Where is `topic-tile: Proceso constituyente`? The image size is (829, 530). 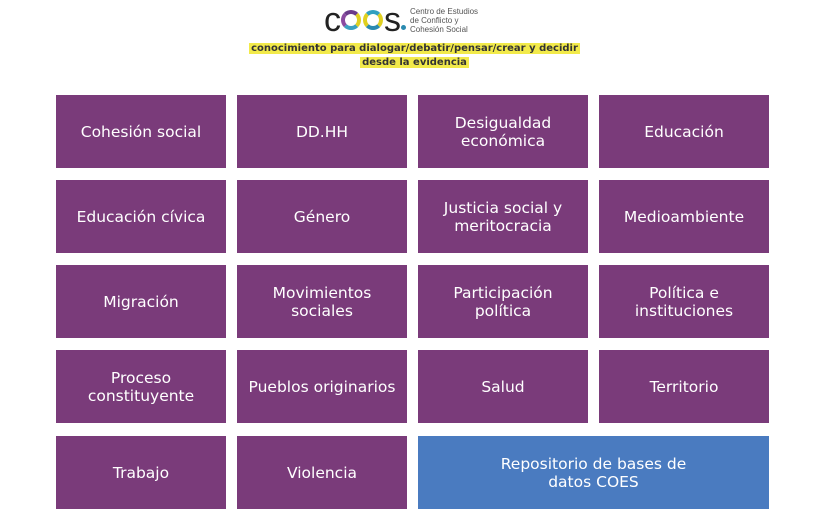 topic-tile: Proceso constituyente is located at coordinates (141, 386).